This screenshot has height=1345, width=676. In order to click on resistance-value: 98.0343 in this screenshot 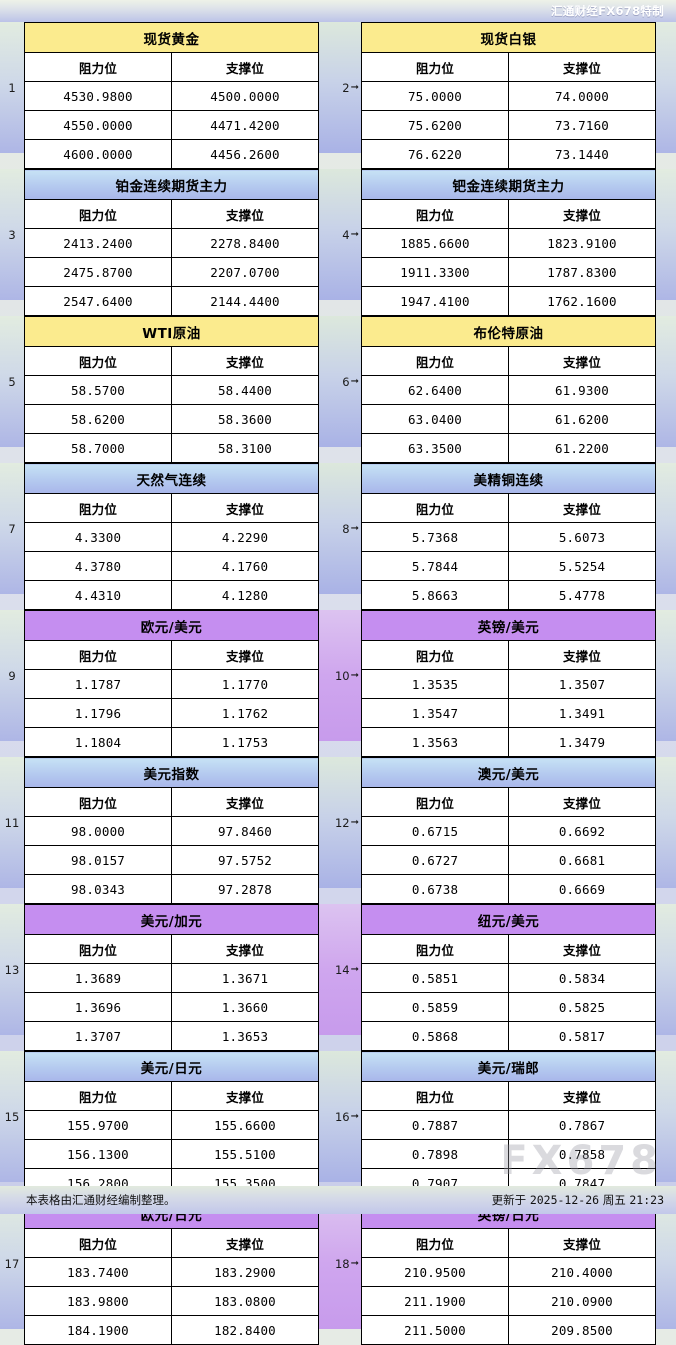, I will do `click(98, 889)`.